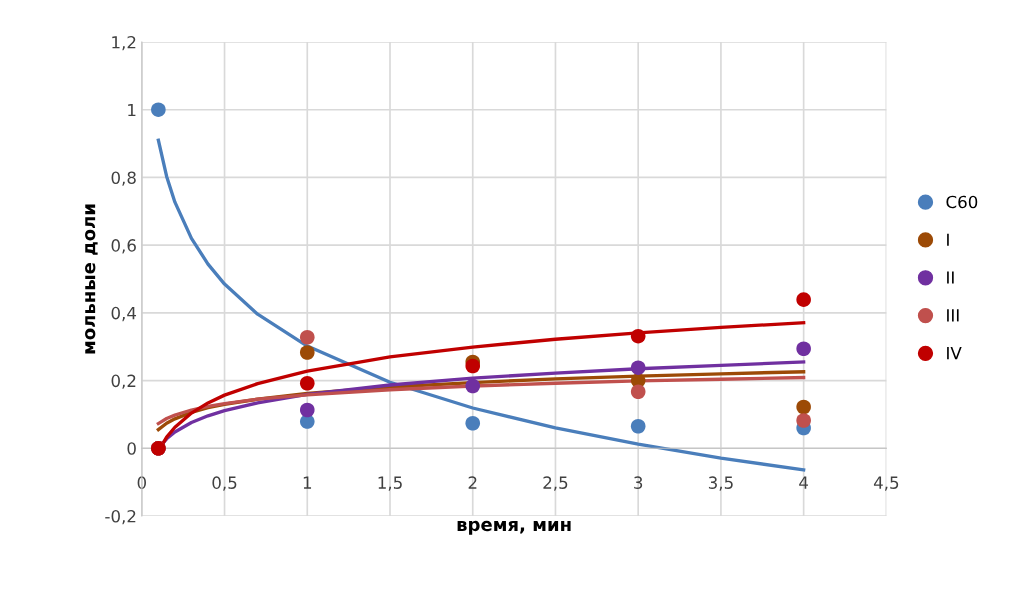  What do you see at coordinates (514, 527) in the screenshot?
I see `x-axis-title: время, мин` at bounding box center [514, 527].